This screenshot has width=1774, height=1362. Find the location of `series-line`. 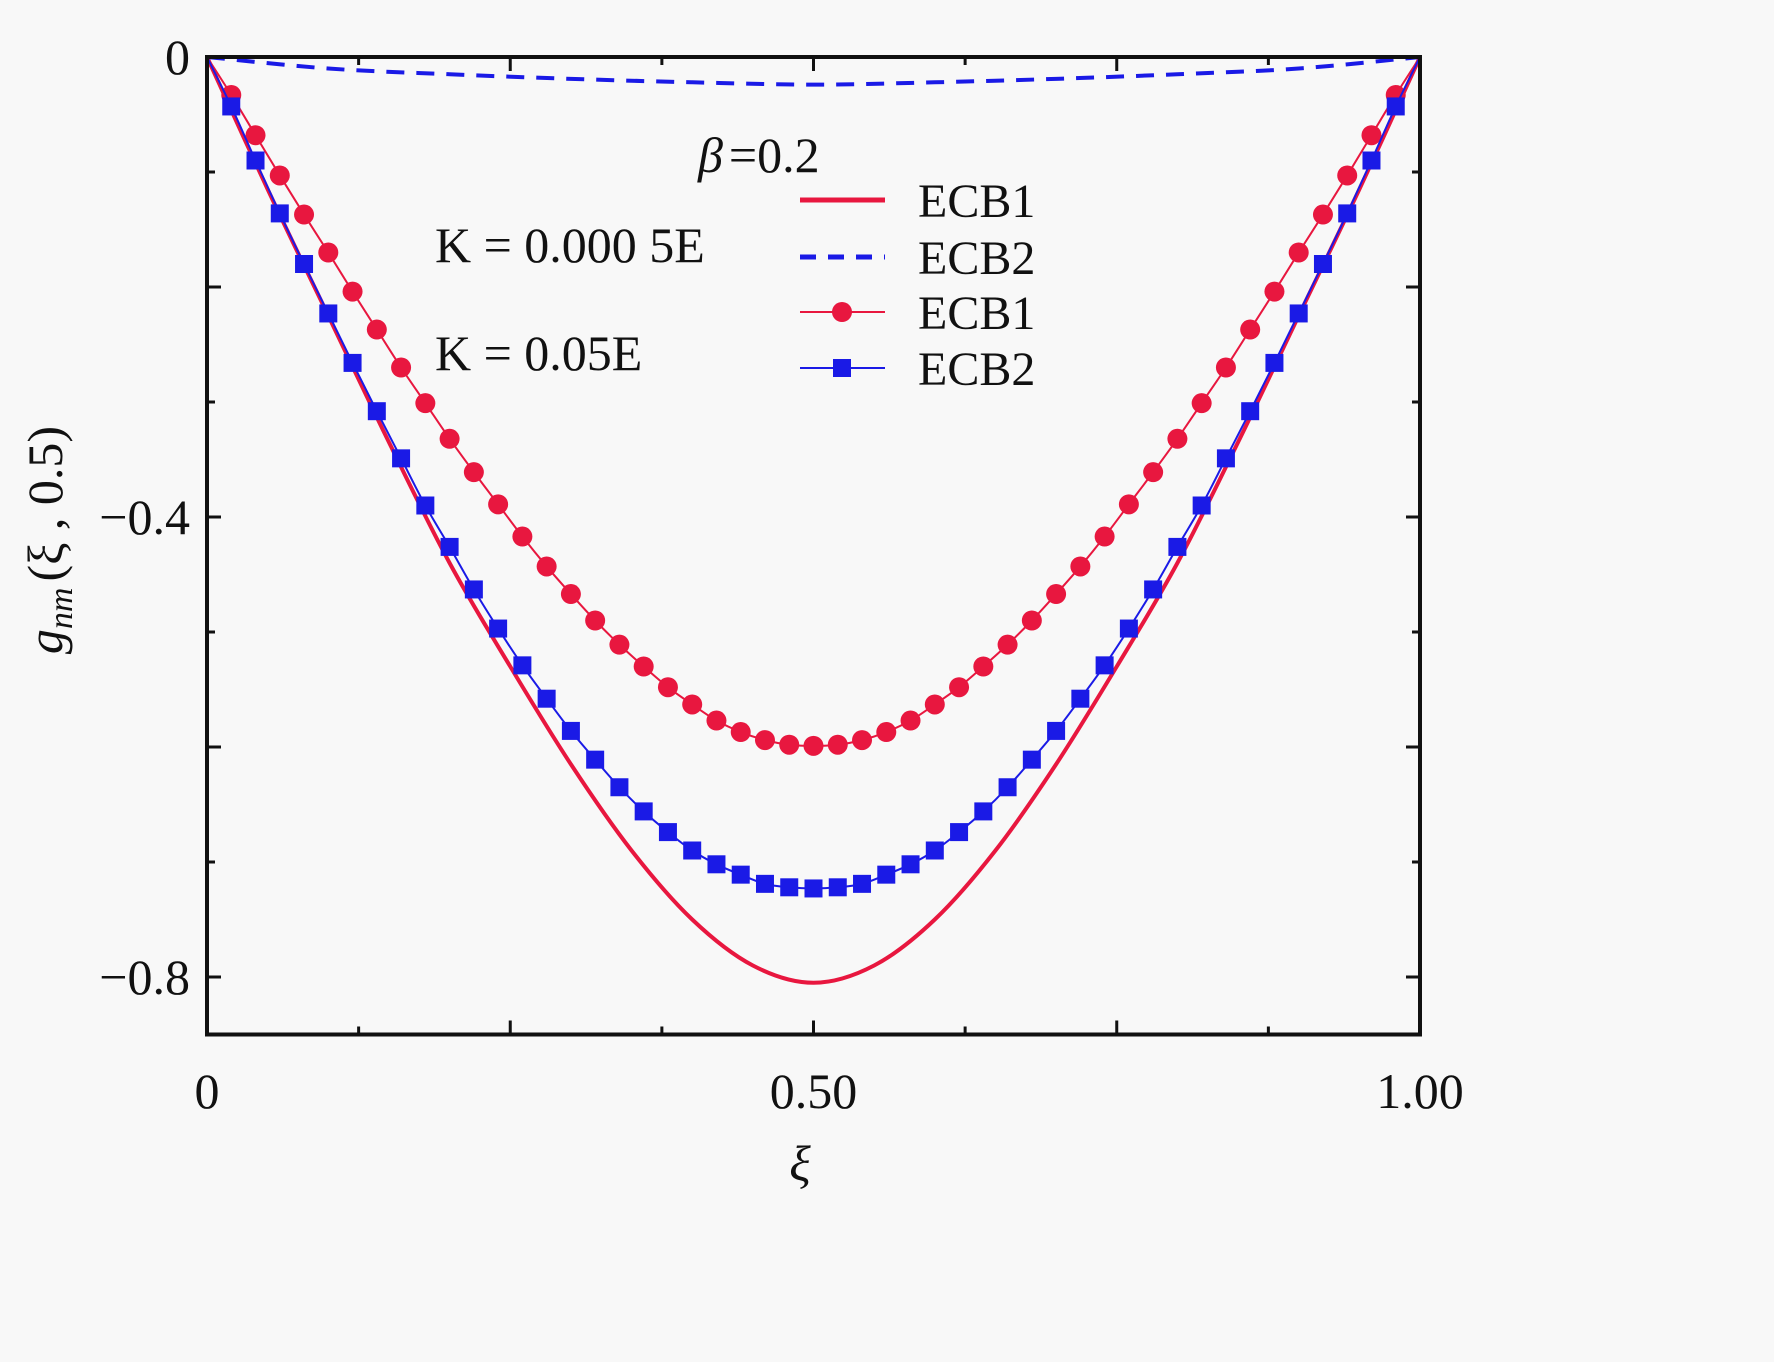

series-line is located at coordinates (813, 71).